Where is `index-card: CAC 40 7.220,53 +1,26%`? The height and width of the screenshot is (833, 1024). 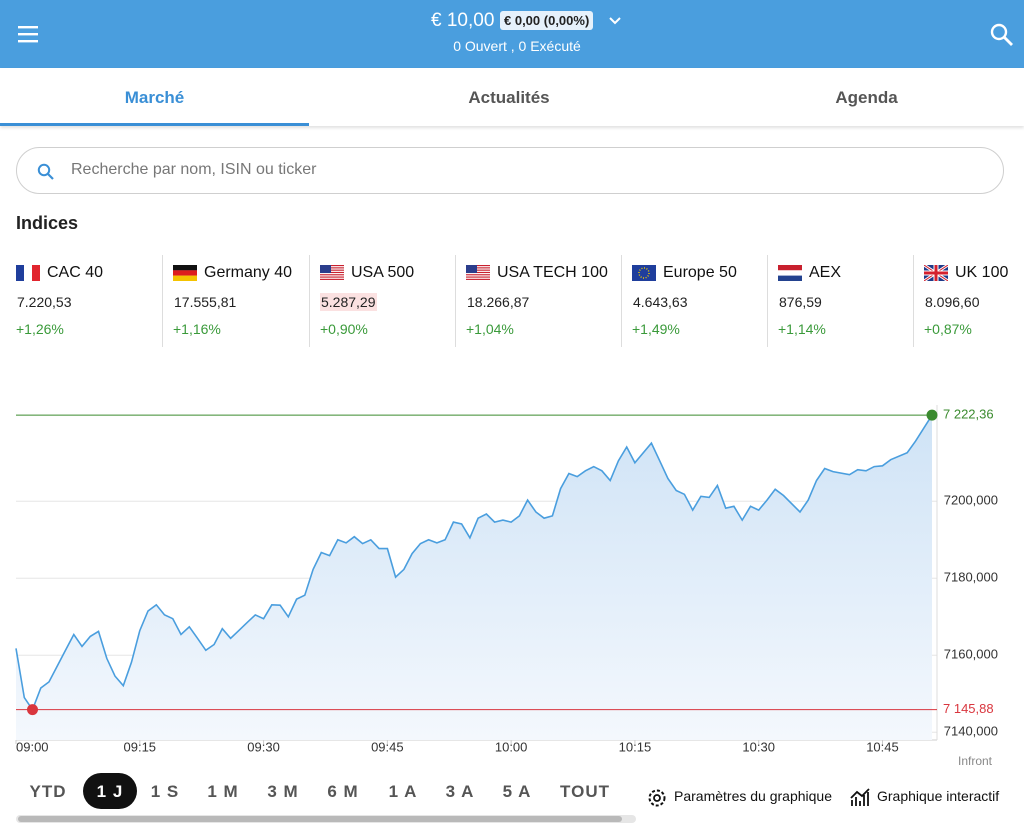
index-card: CAC 40 7.220,53 +1,26% is located at coordinates (89, 301).